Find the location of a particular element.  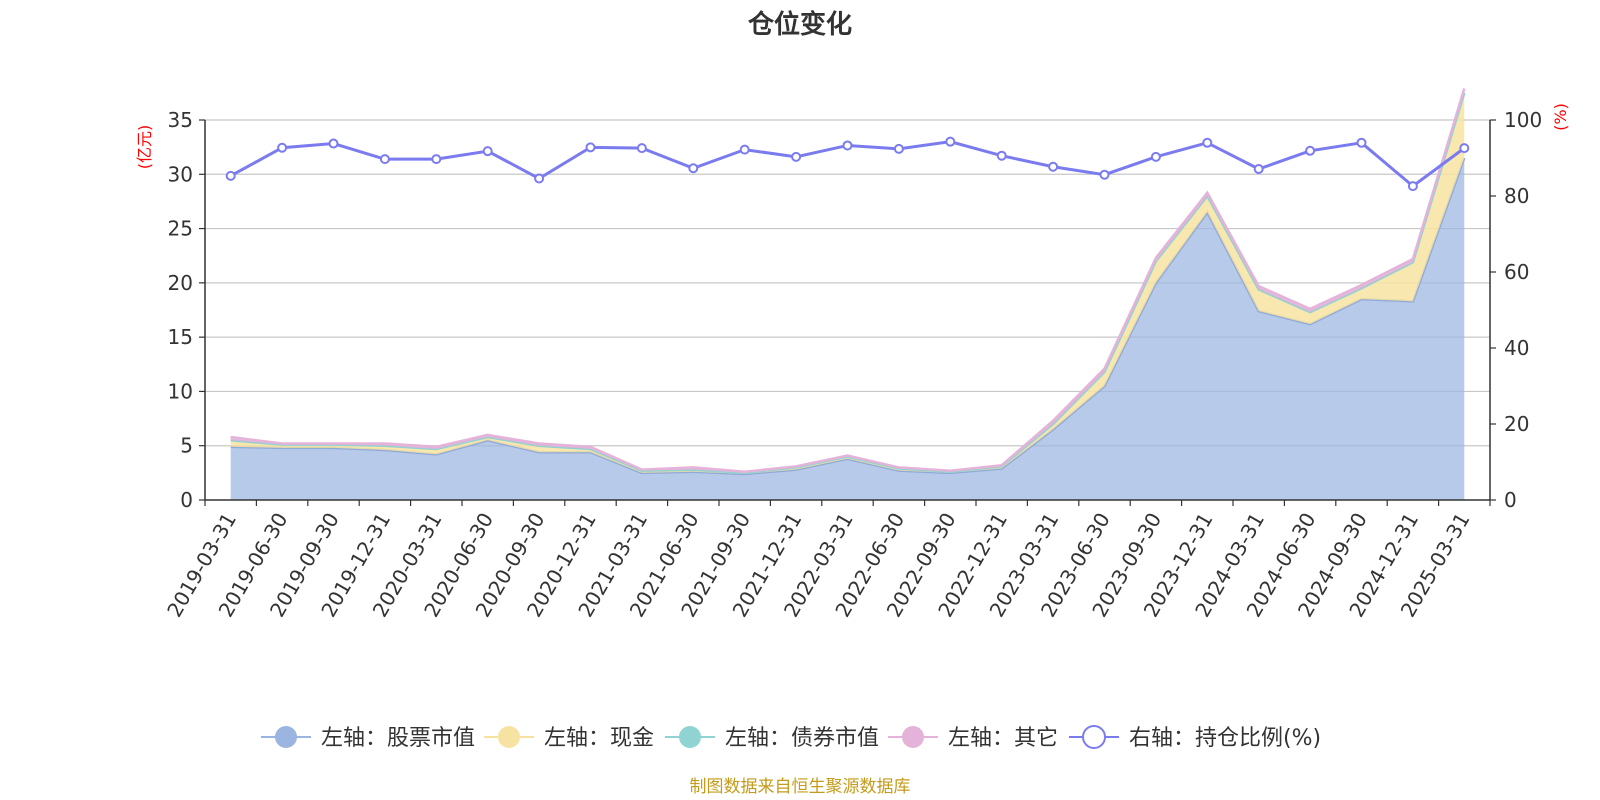

right-axis-tick-label: 0 is located at coordinates (1510, 500).